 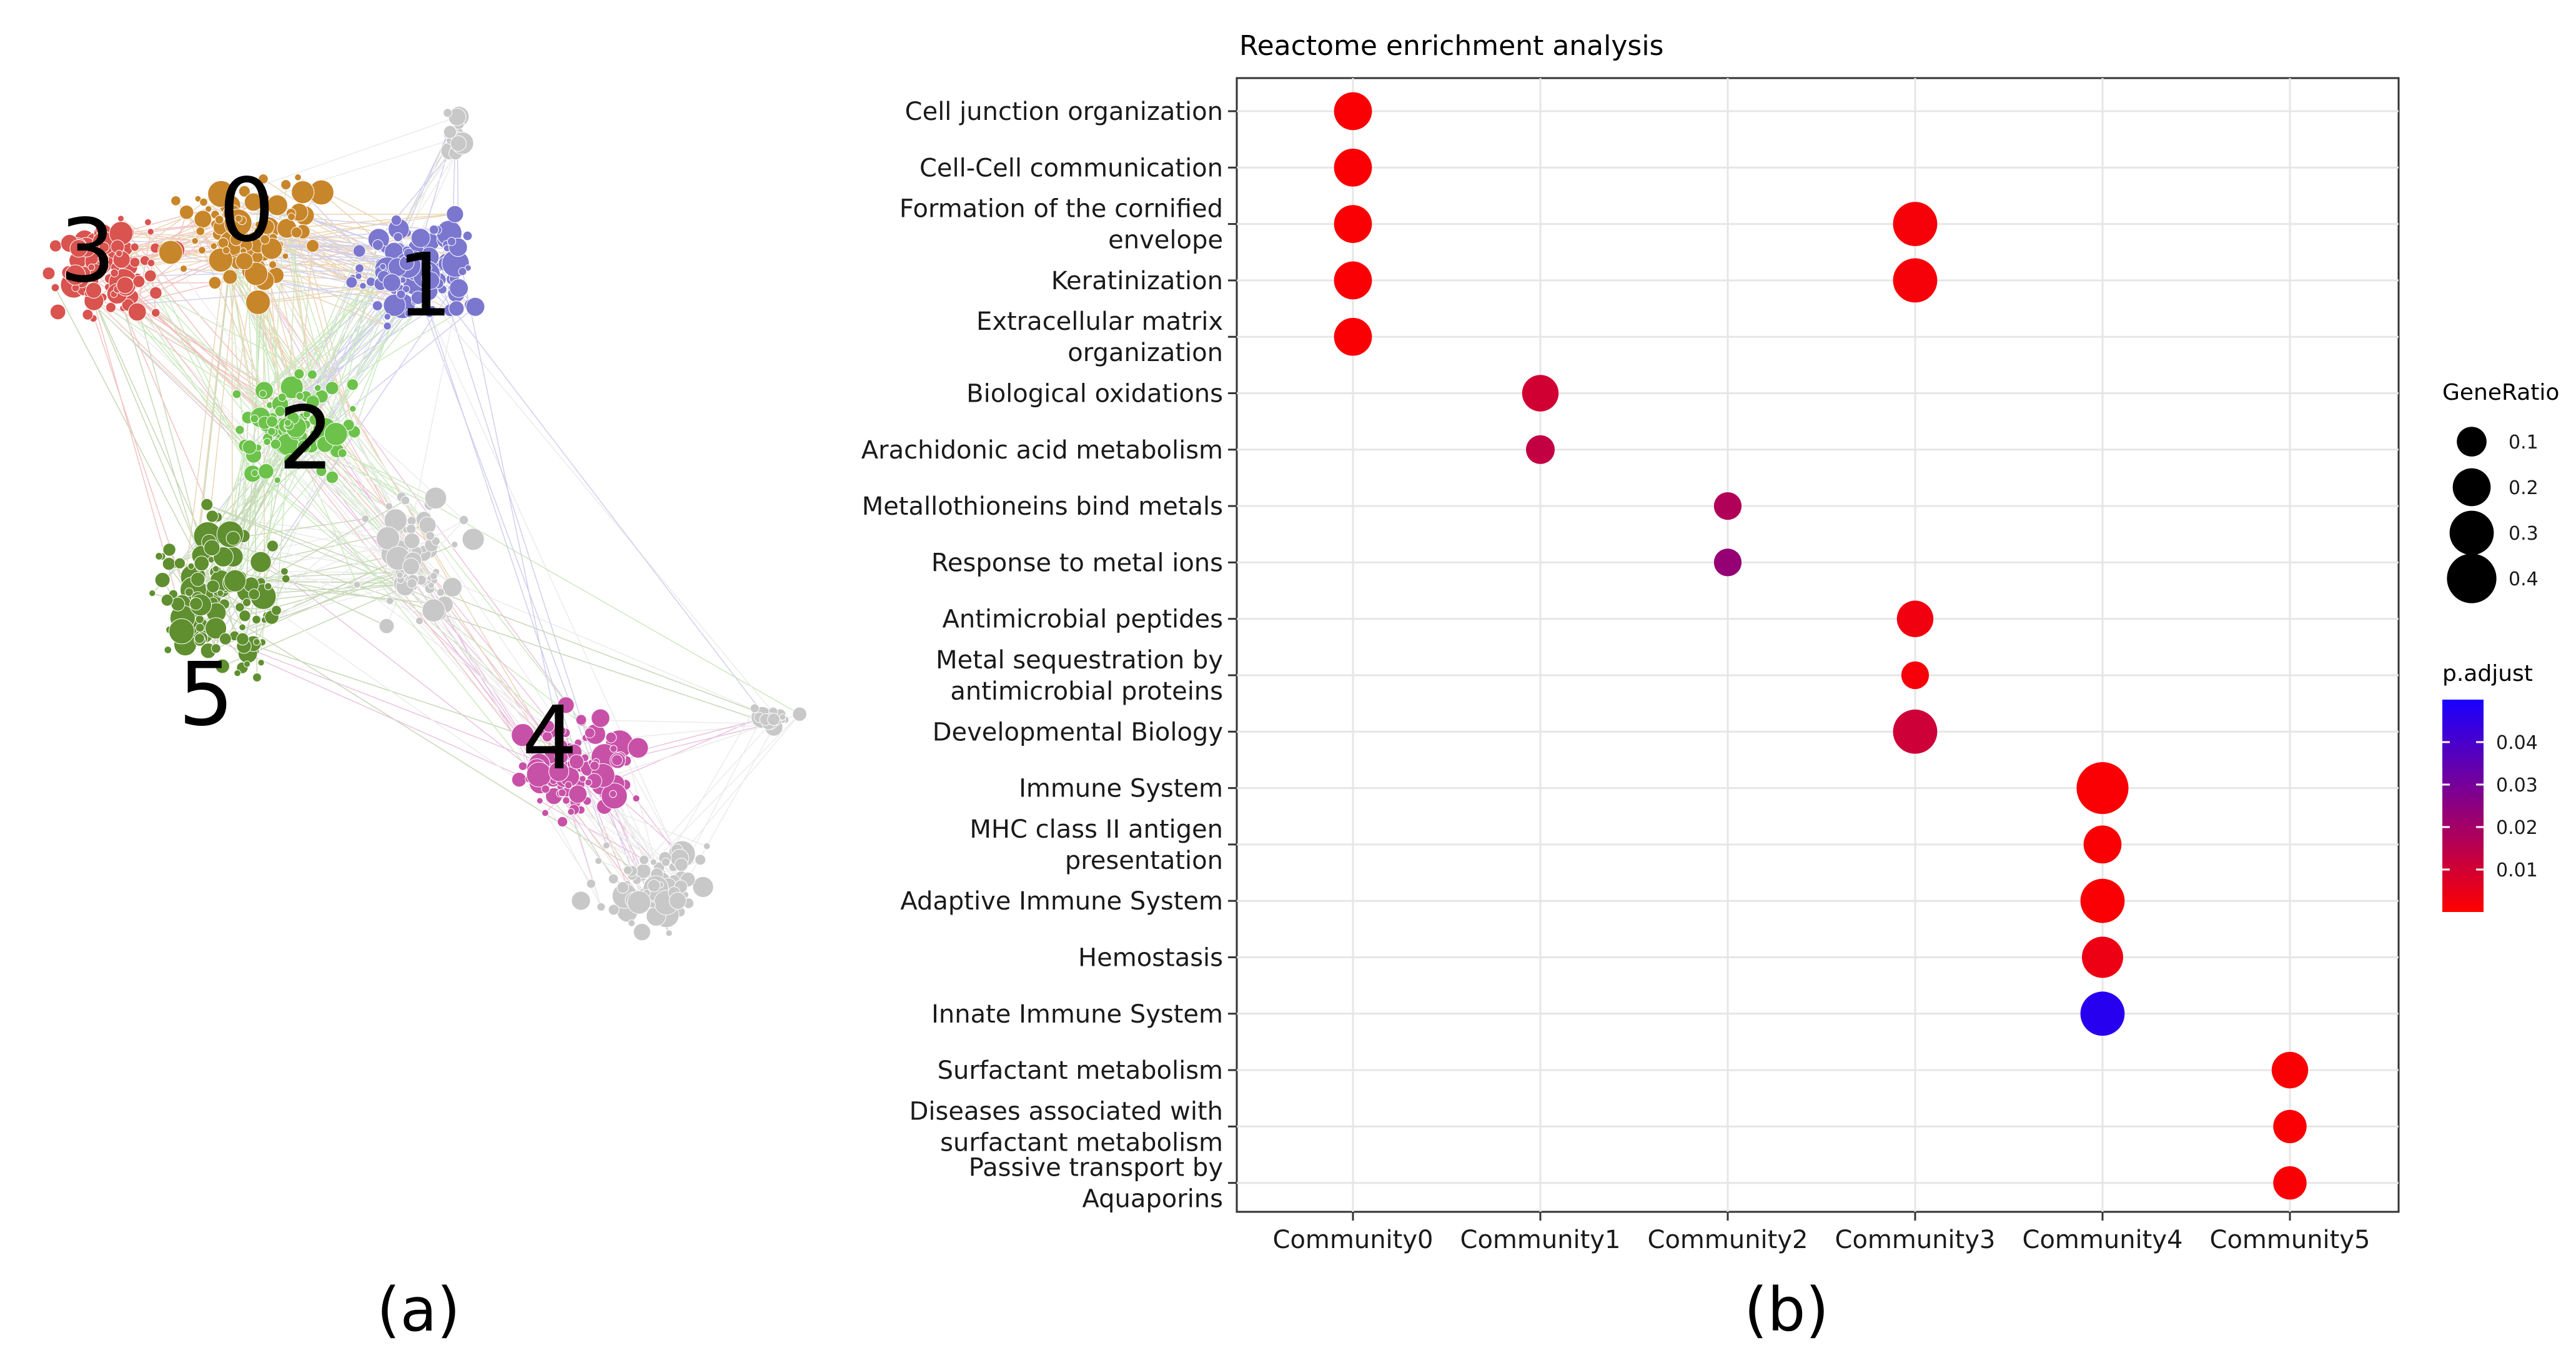 What do you see at coordinates (1061, 902) in the screenshot?
I see `y-tick-label: Adaptive Immune System` at bounding box center [1061, 902].